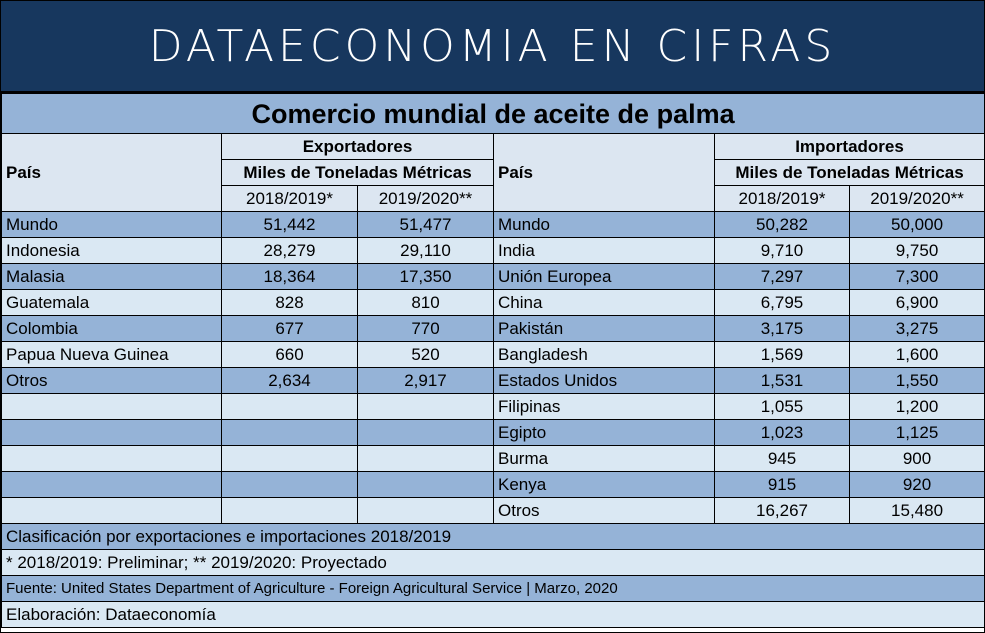 The width and height of the screenshot is (985, 633). I want to click on importer-value-2019-2020: 1,550, so click(916, 380).